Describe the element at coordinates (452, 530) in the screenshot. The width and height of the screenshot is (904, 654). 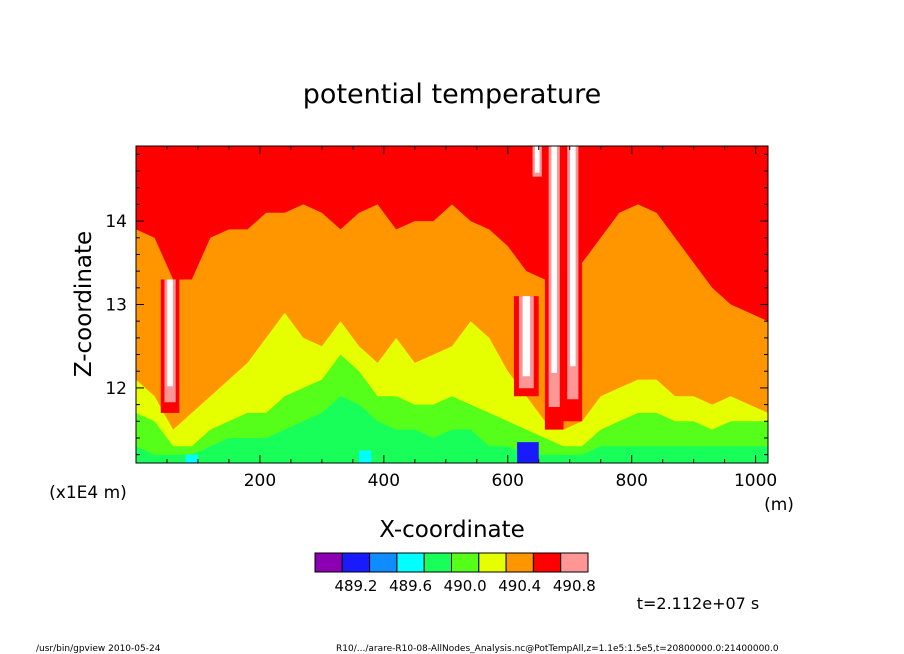
I see `x-axis-label: X-coordinate` at that location.